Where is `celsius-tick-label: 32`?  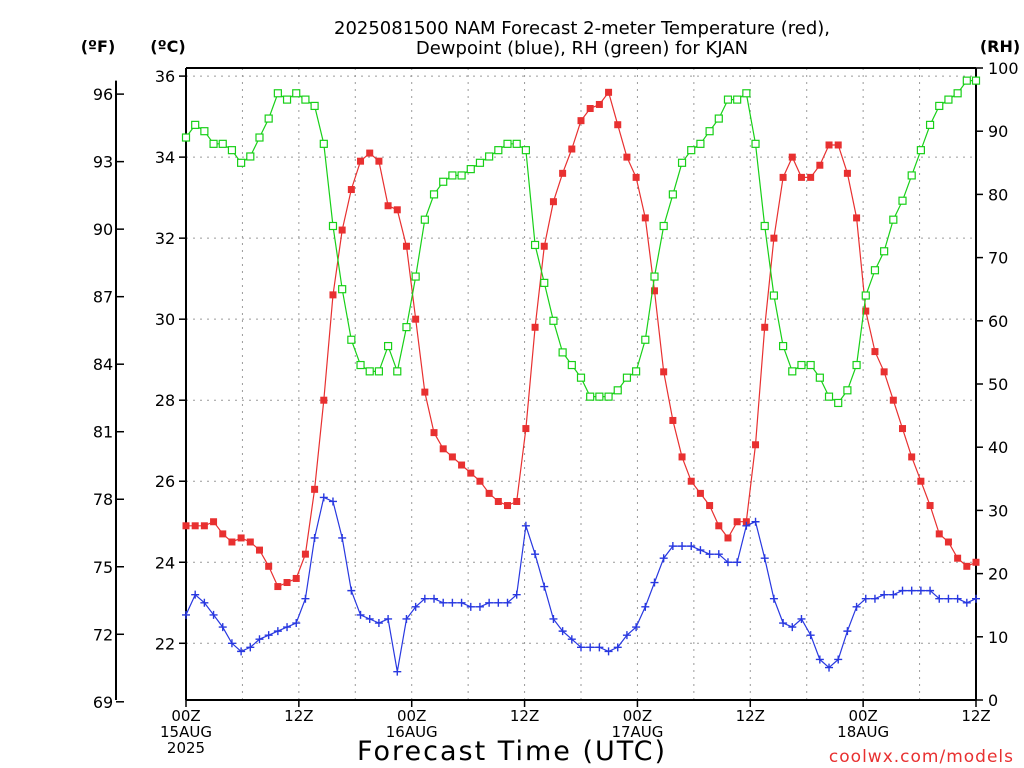
celsius-tick-label: 32 is located at coordinates (165, 238).